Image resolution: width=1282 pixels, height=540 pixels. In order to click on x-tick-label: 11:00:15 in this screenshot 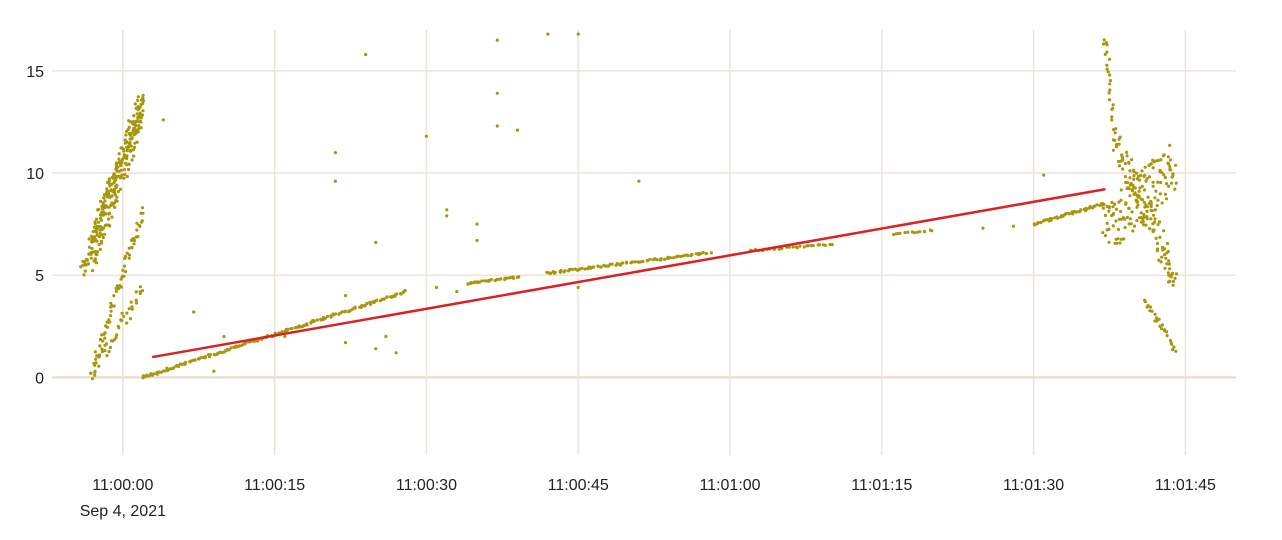, I will do `click(274, 485)`.